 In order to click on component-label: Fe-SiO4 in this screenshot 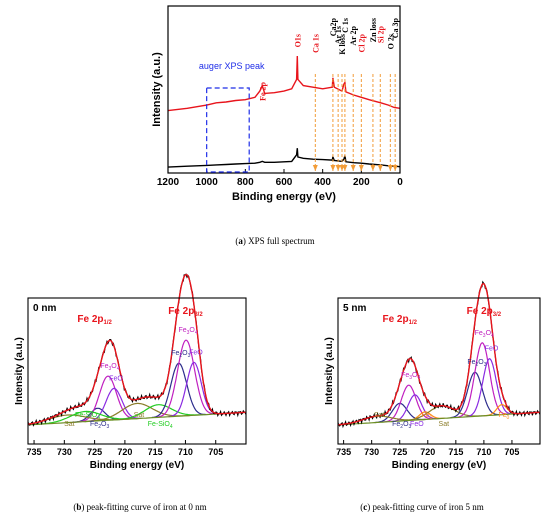, I will do `click(87, 416)`.